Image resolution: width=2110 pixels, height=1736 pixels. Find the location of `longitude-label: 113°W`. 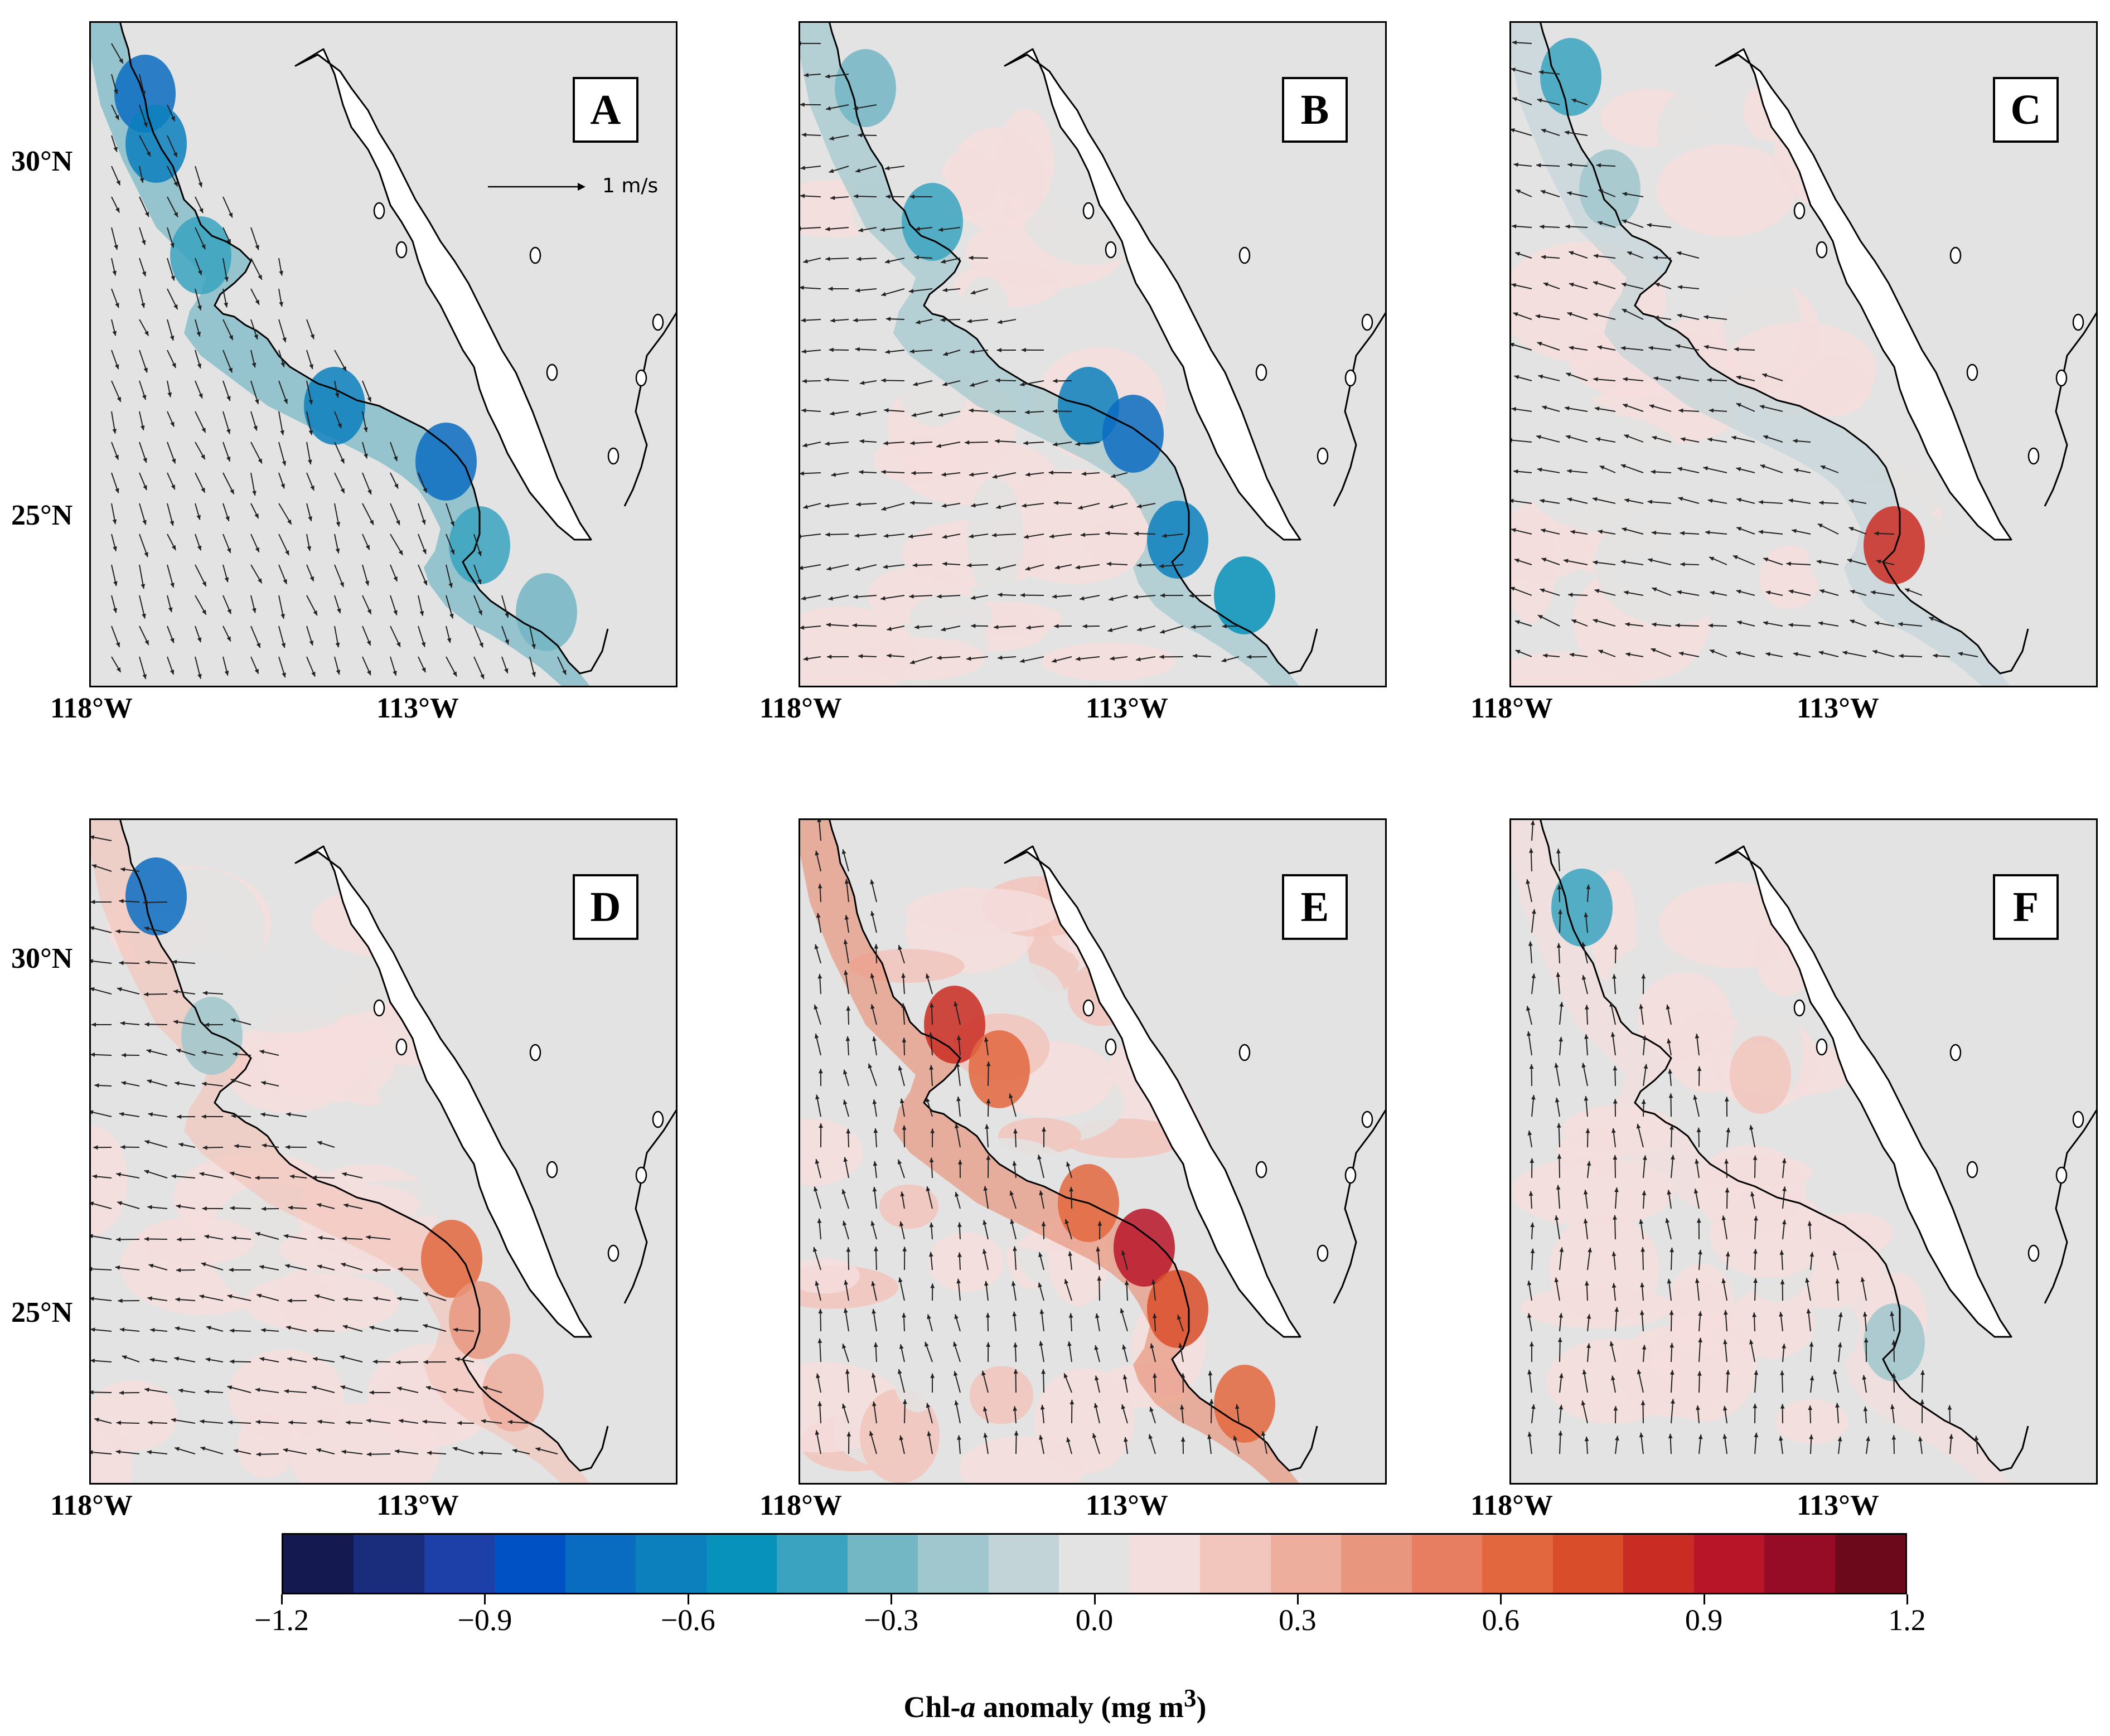

longitude-label: 113°W is located at coordinates (418, 708).